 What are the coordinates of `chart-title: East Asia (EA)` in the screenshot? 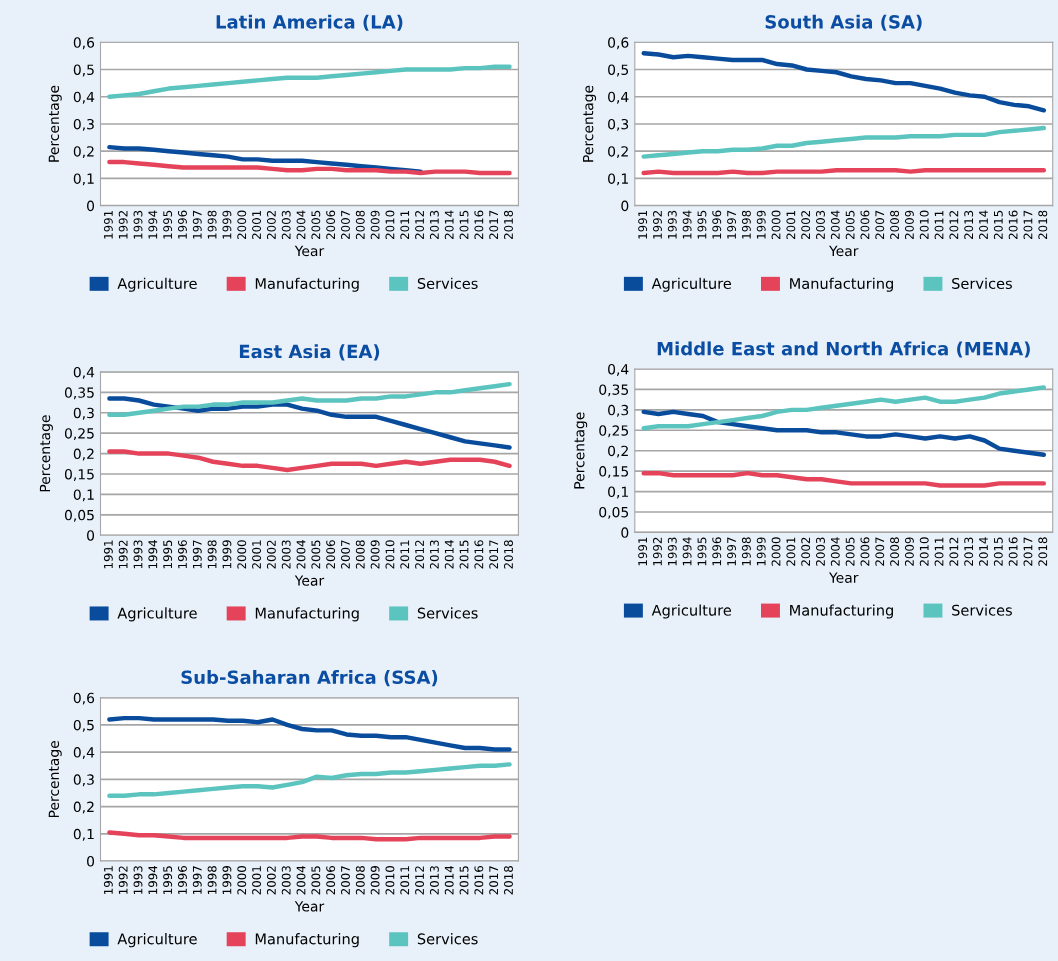 It's located at (309, 352).